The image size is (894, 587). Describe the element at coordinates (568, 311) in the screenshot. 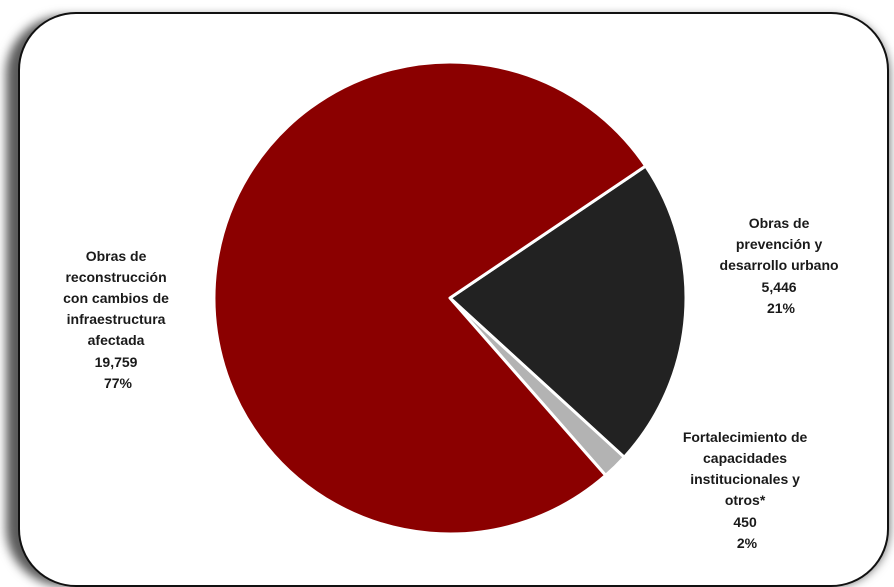

I see `pie-slice-prevencion` at that location.